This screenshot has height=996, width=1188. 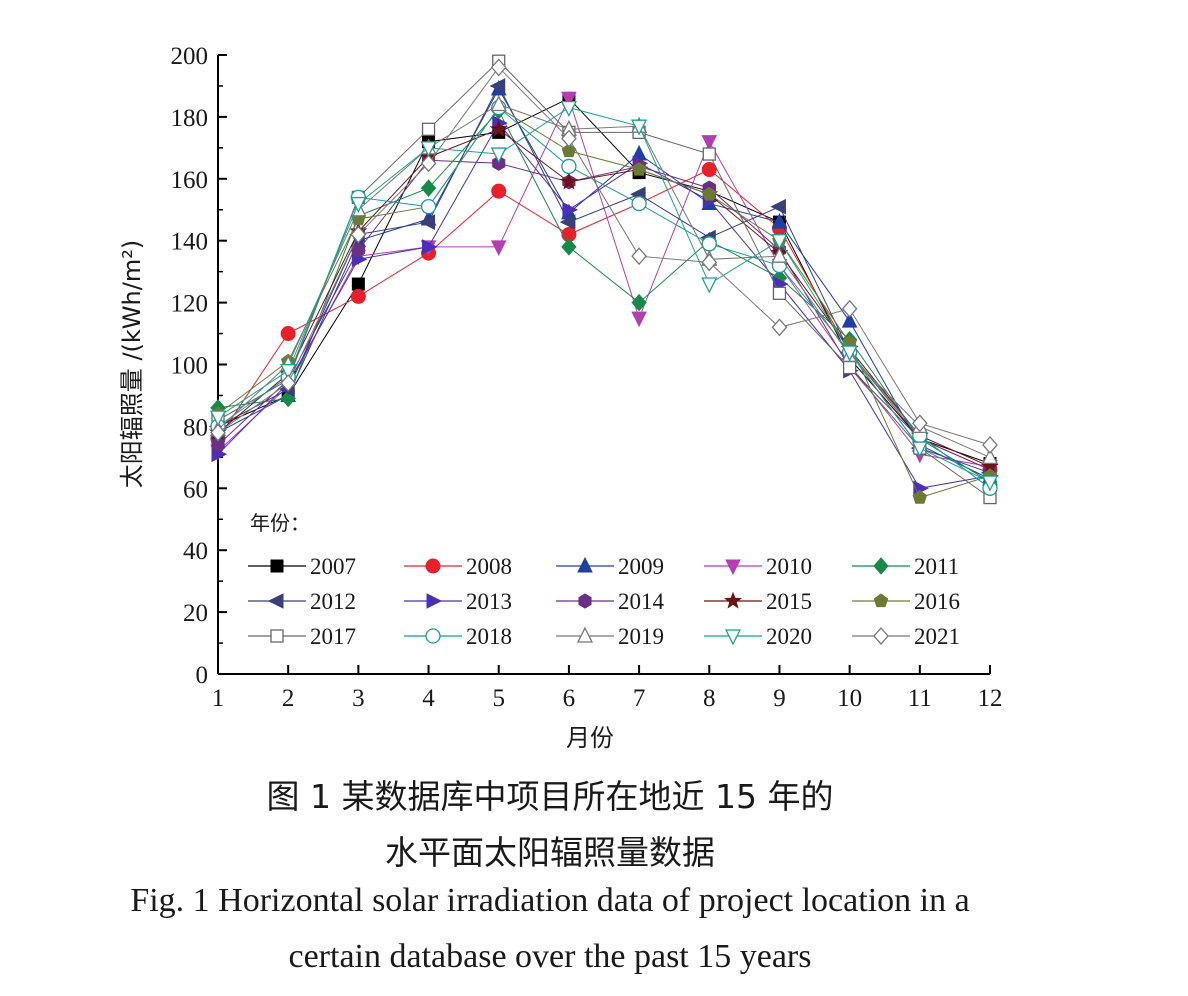 I want to click on legend-label: 2011, so click(x=936, y=566).